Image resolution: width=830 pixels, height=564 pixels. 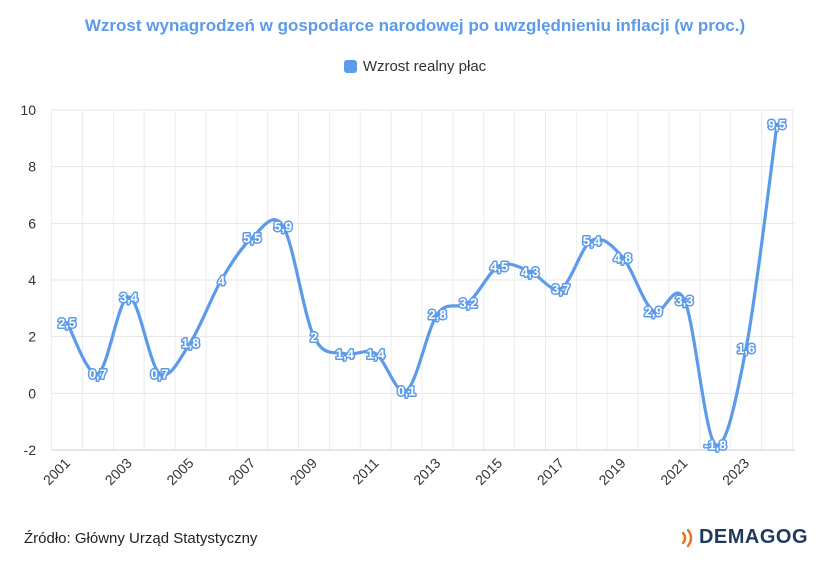 What do you see at coordinates (488, 471) in the screenshot?
I see `x-tick-label: 2015` at bounding box center [488, 471].